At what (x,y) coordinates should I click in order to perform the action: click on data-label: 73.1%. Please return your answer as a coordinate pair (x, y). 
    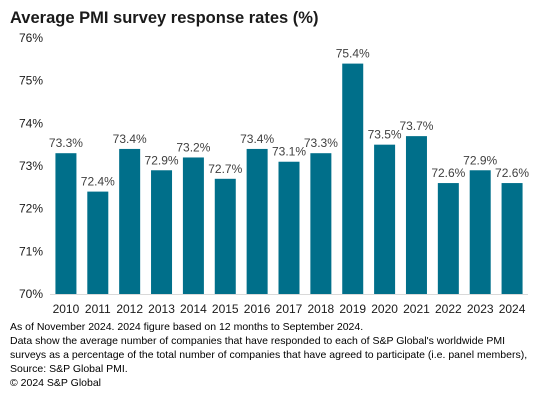
    Looking at the image, I should click on (289, 152).